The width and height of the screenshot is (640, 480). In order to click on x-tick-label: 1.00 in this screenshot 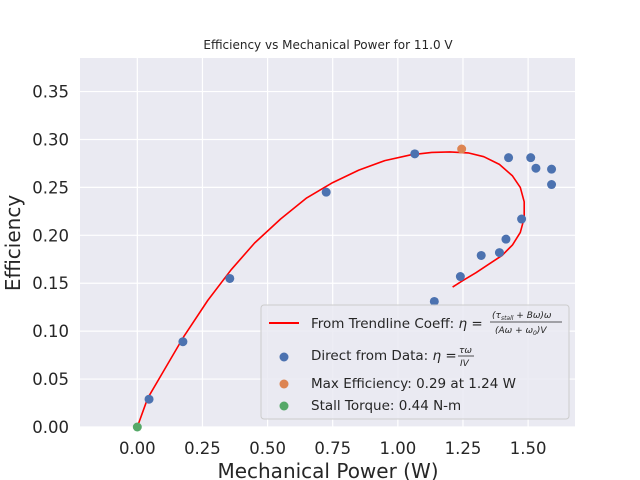, I will do `click(397, 448)`.